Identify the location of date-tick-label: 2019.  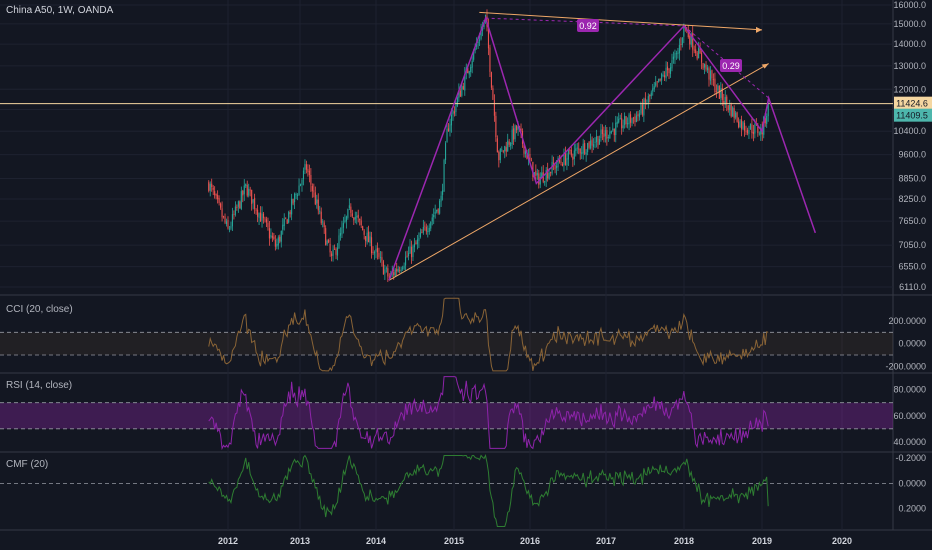
(762, 541).